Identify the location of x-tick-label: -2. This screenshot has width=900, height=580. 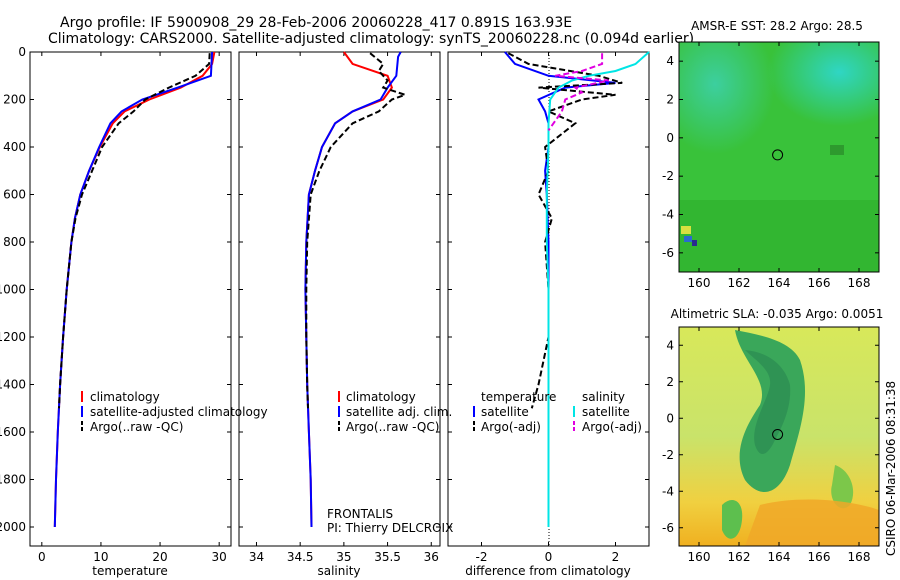
(482, 557).